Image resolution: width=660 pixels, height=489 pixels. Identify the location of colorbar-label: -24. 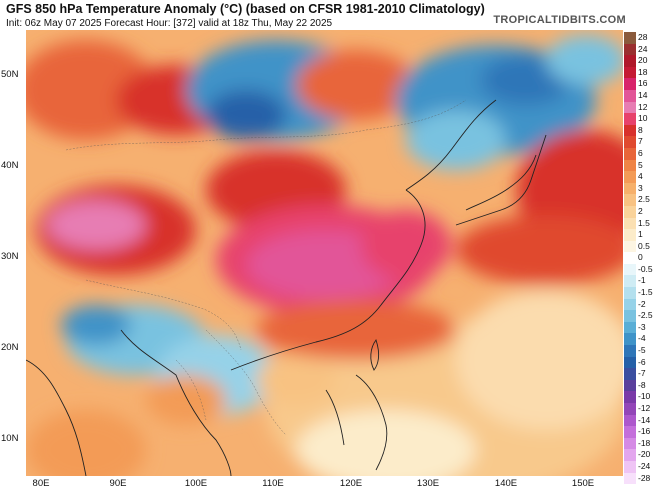
(644, 465).